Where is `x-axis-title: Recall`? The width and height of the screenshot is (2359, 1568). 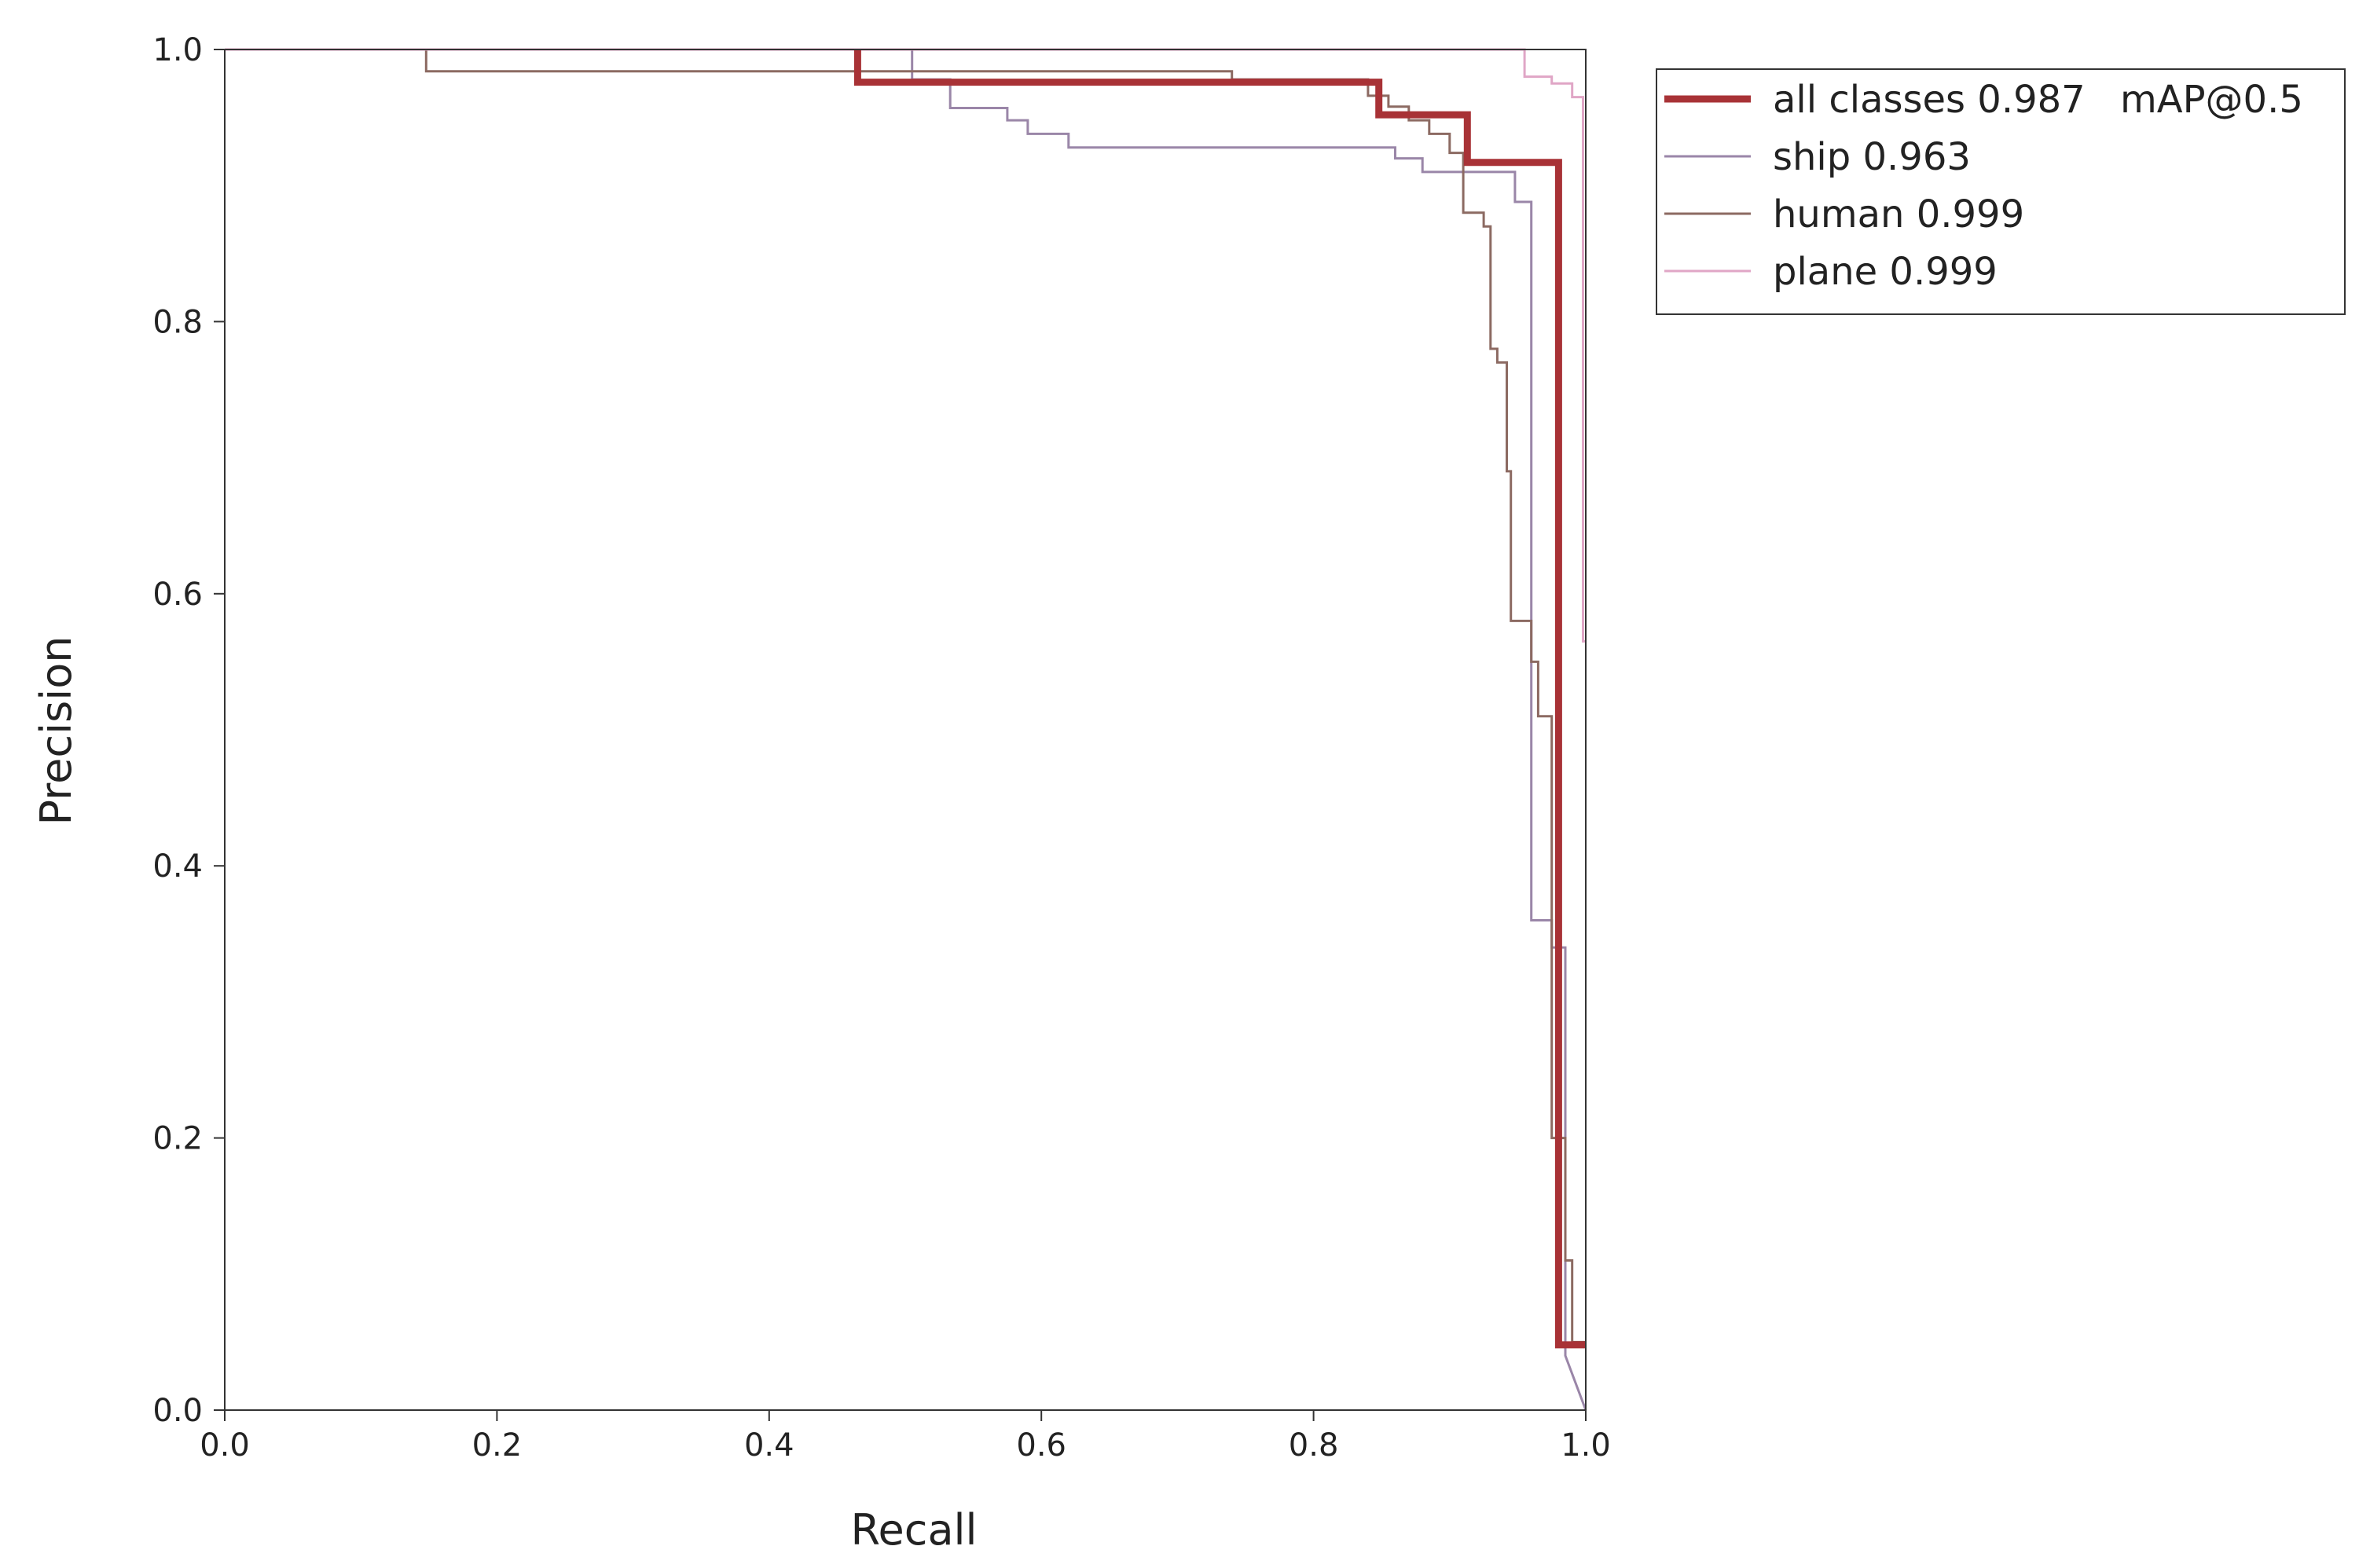 x-axis-title: Recall is located at coordinates (913, 1530).